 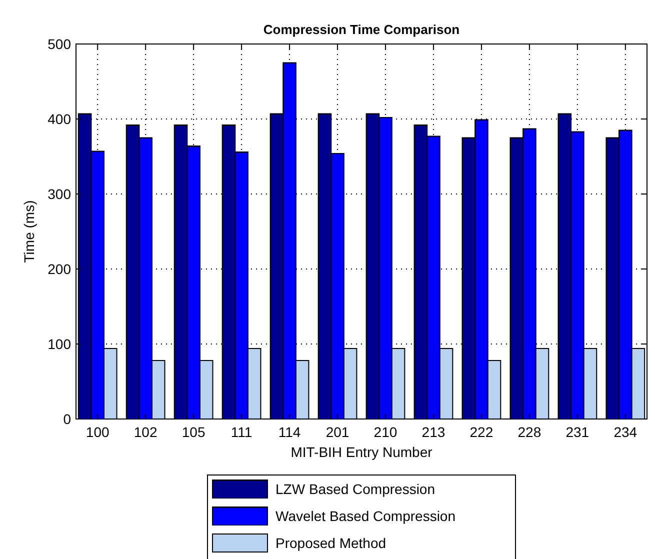 I want to click on x-tick-label: 114, so click(x=289, y=432).